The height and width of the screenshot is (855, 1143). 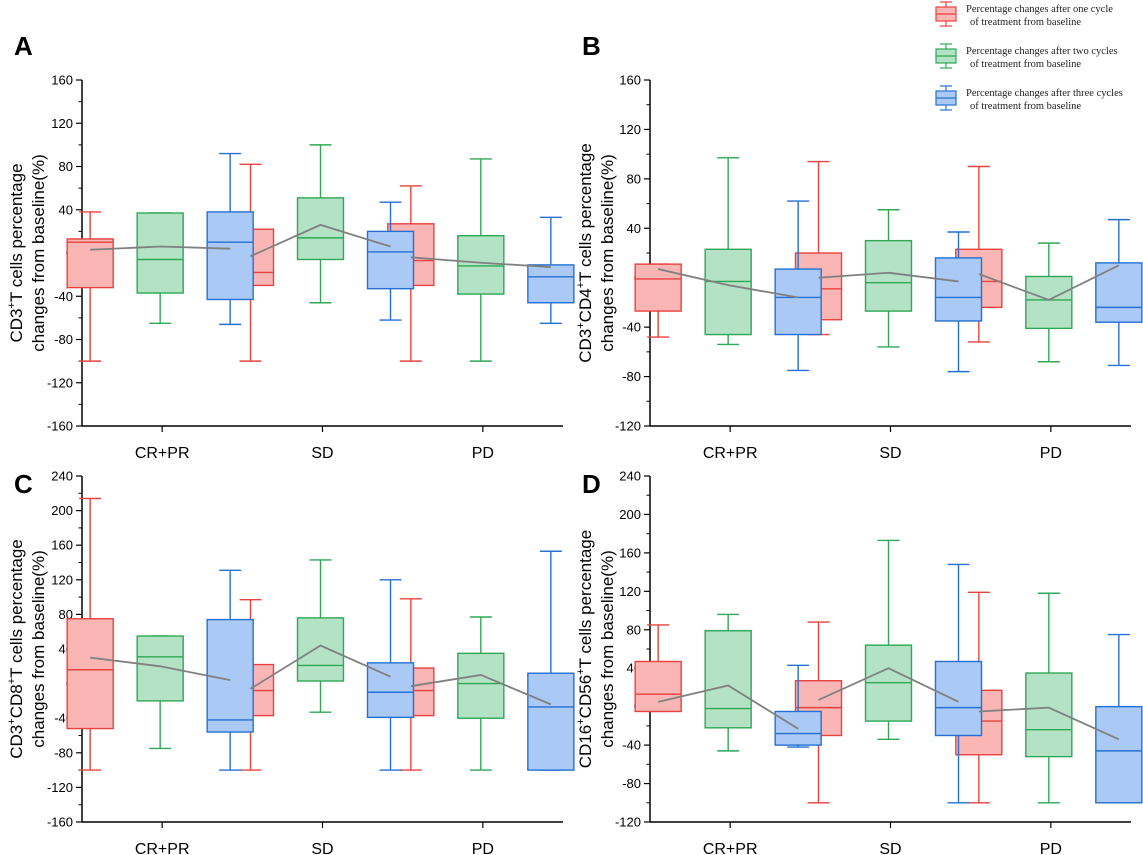 I want to click on y-tick-label: 200, so click(x=630, y=514).